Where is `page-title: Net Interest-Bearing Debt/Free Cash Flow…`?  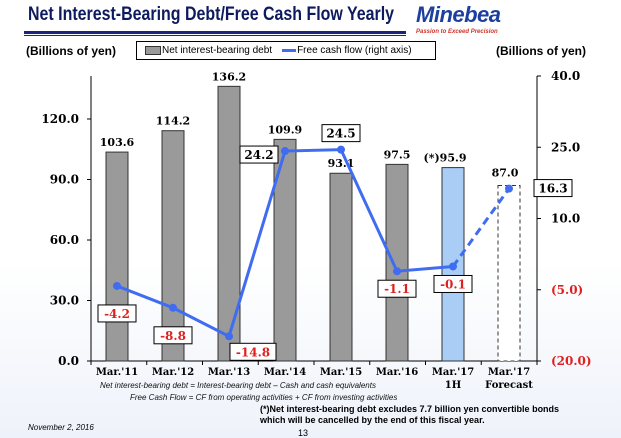 page-title: Net Interest-Bearing Debt/Free Cash Flow… is located at coordinates (211, 14).